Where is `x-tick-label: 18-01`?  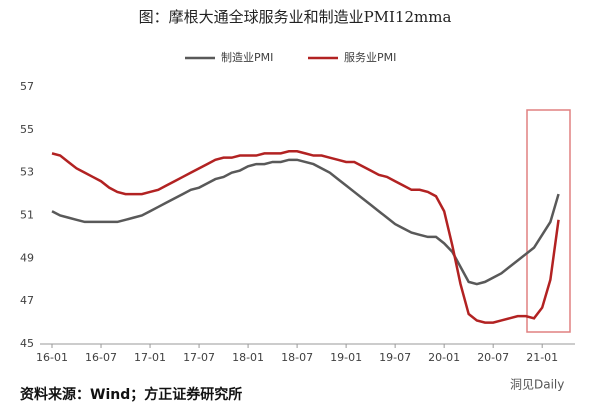 x-tick-label: 18-01 is located at coordinates (248, 357).